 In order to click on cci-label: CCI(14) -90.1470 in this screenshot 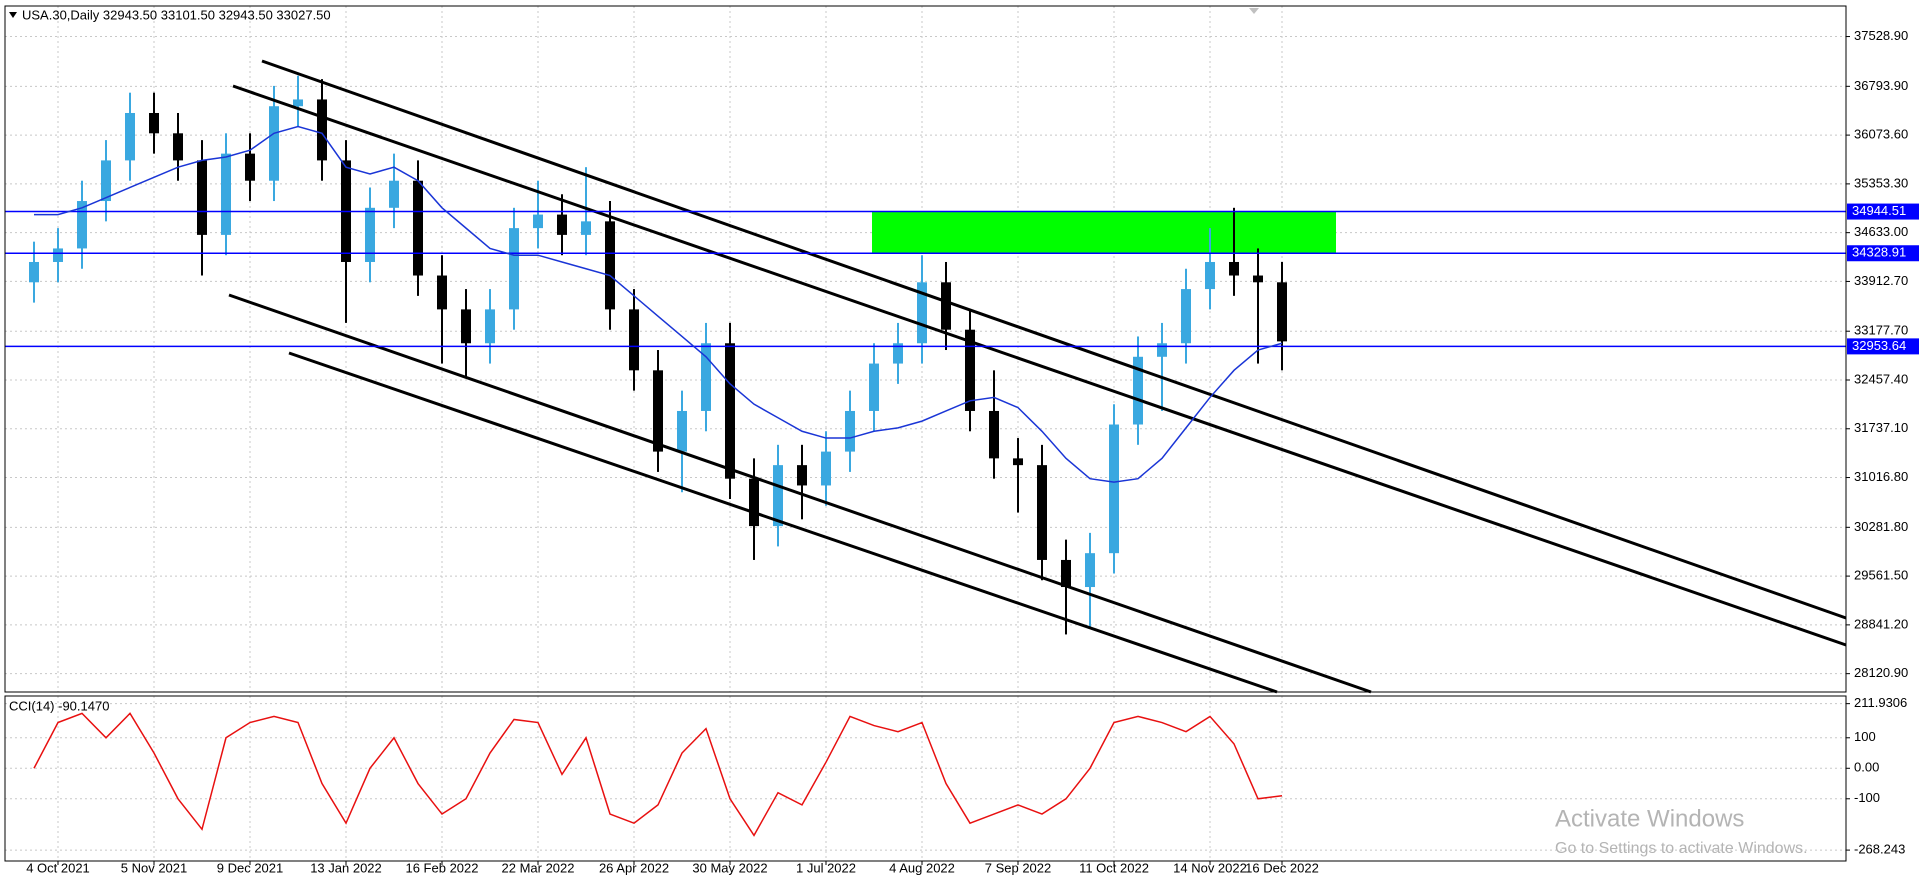, I will do `click(59, 705)`.